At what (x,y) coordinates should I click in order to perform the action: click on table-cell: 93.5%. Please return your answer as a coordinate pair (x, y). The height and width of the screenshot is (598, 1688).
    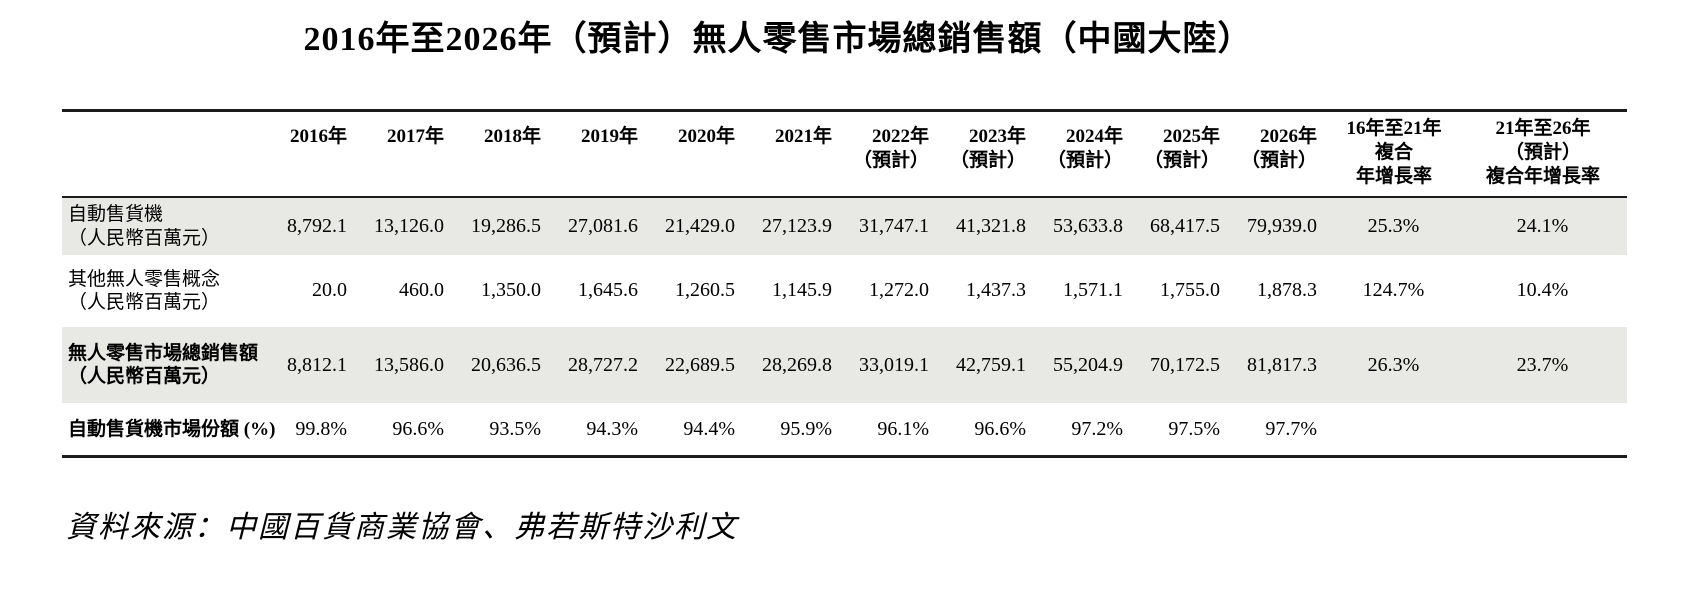
    Looking at the image, I should click on (515, 429).